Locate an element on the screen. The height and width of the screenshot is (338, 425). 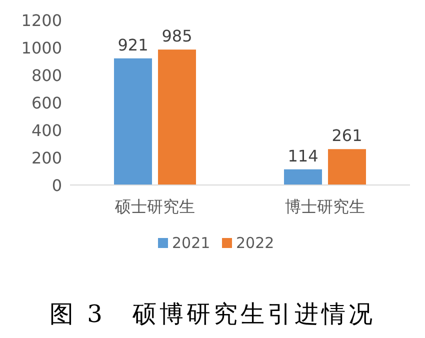
y-tick-label: 200 is located at coordinates (46, 158).